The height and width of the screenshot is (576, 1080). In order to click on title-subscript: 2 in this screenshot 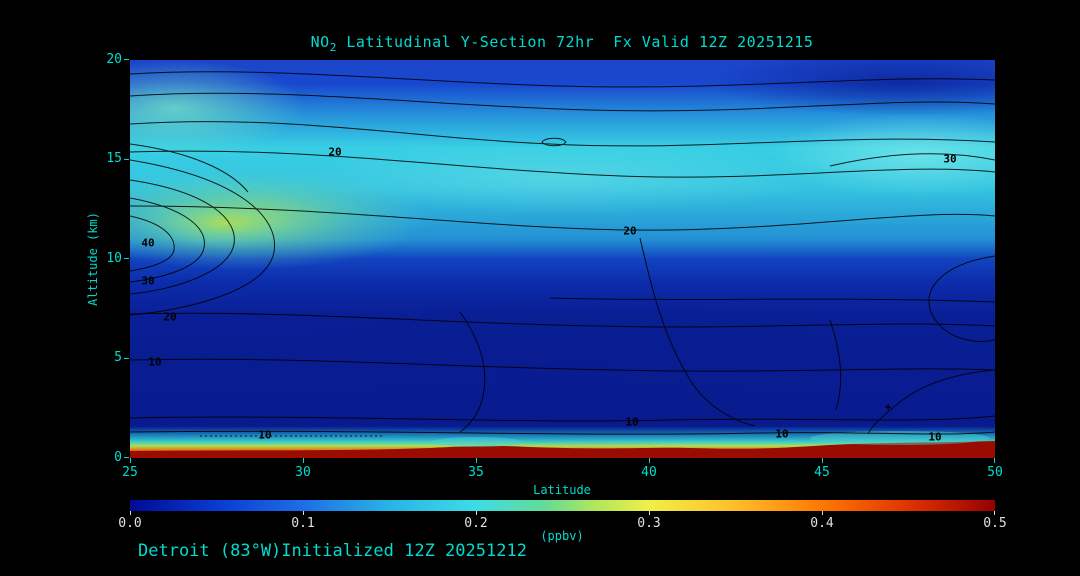, I will do `click(333, 47)`.